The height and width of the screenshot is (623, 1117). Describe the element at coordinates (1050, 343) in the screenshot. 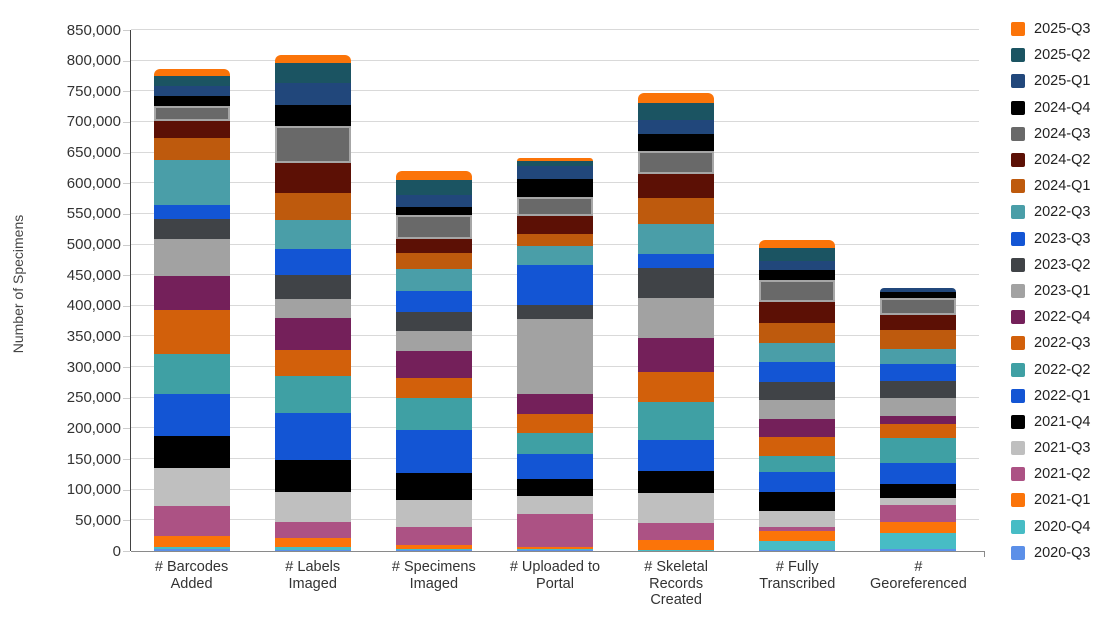

I see `legend-item: 2022-Q3` at that location.